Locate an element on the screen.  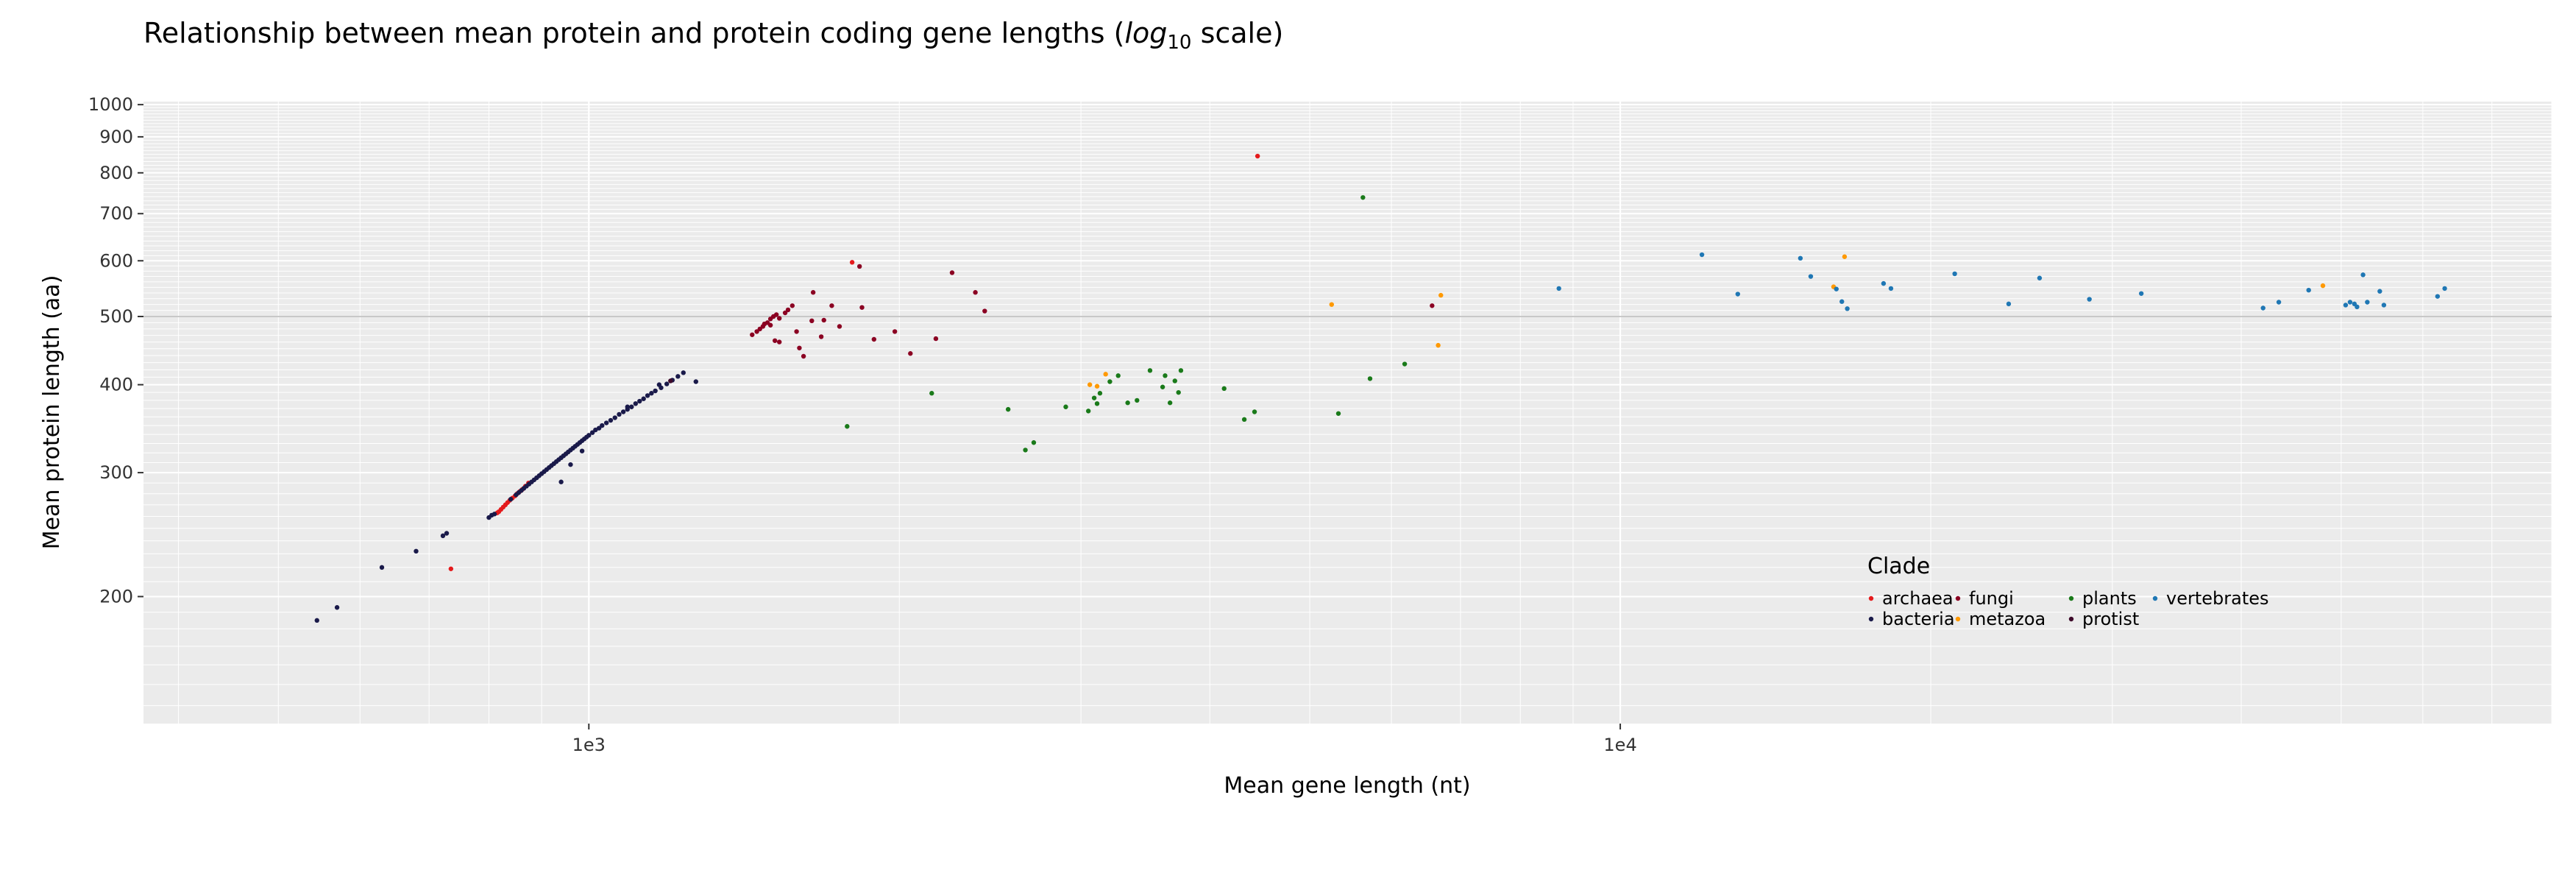
legend-label: plants is located at coordinates (2109, 598).